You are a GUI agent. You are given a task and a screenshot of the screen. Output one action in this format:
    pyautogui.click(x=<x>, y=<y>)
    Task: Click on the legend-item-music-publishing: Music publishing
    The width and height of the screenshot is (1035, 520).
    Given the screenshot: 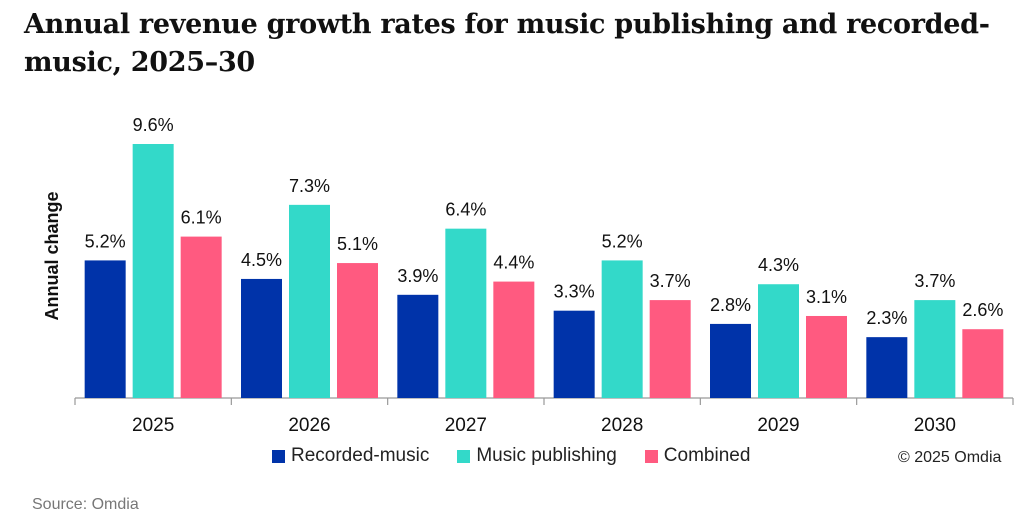 What is the action you would take?
    pyautogui.click(x=537, y=456)
    